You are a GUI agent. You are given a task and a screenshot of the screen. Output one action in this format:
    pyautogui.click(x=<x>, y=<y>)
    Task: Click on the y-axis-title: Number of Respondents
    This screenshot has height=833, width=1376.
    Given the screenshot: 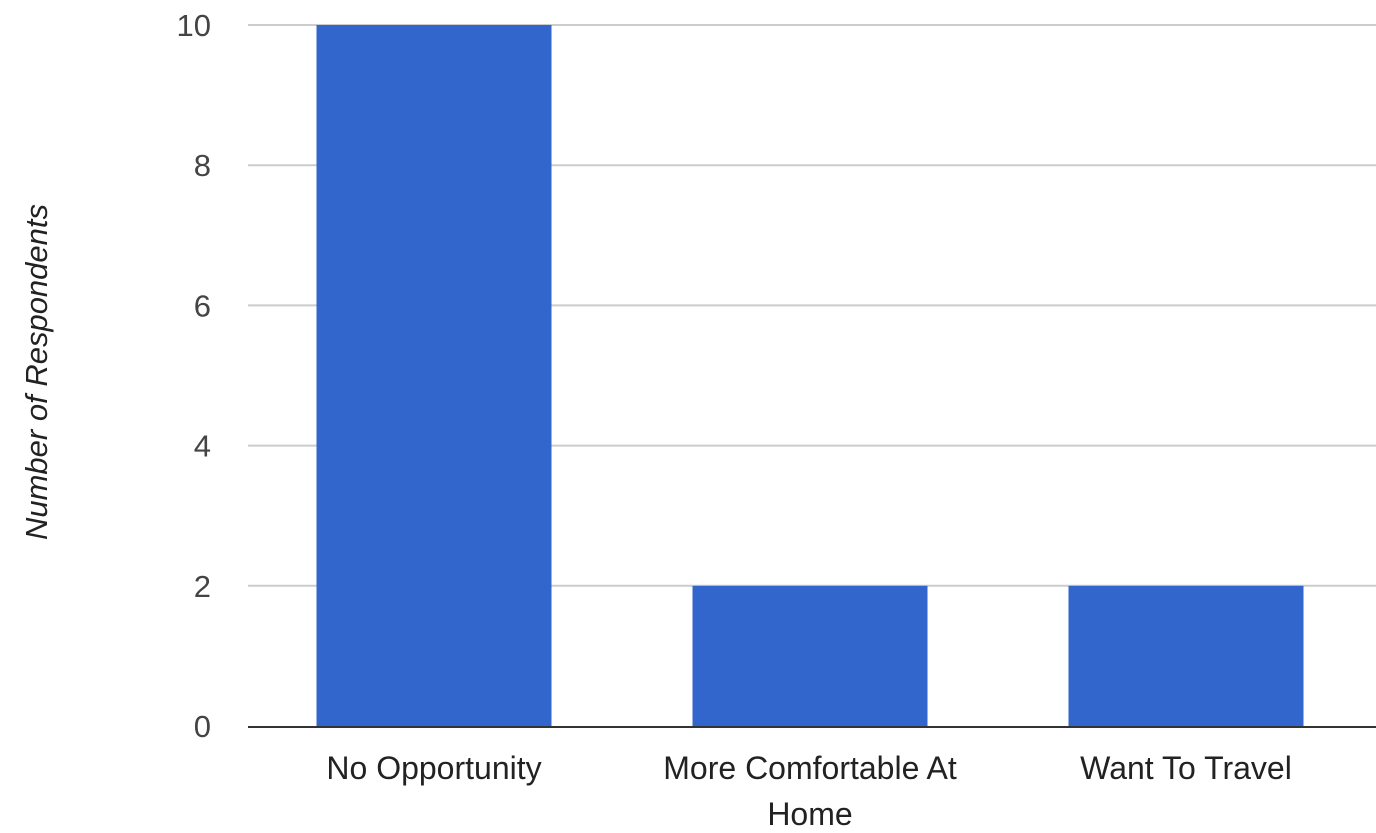 What is the action you would take?
    pyautogui.click(x=36, y=372)
    